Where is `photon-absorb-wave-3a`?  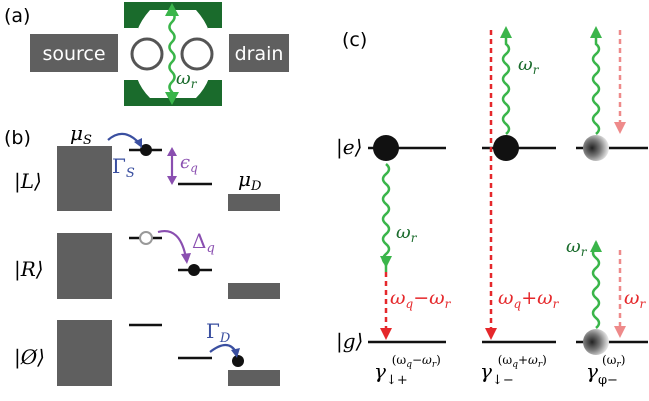 photon-absorb-wave-3a is located at coordinates (596, 86).